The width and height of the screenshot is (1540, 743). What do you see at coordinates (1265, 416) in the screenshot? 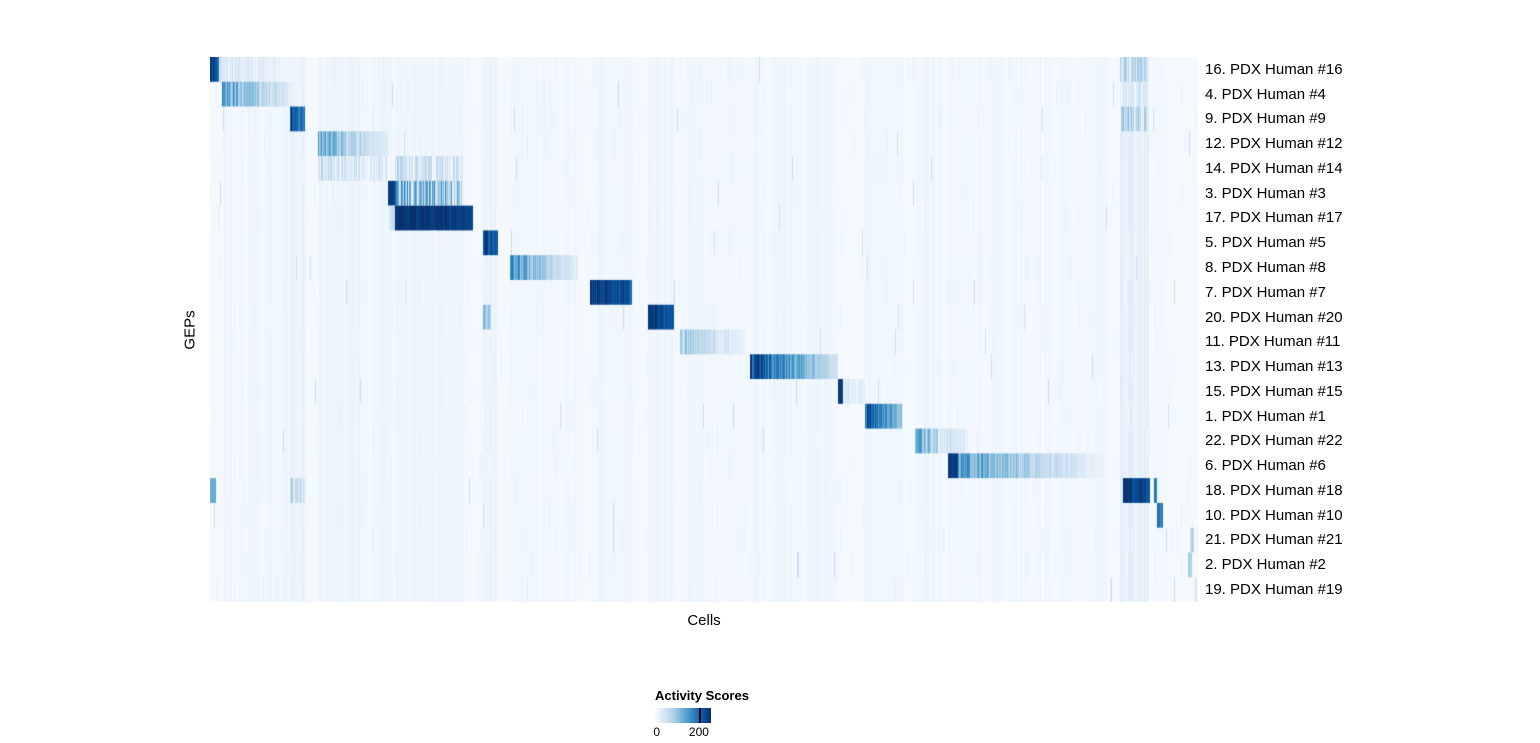
I see `row-label: 1. PDX Human #1` at bounding box center [1265, 416].